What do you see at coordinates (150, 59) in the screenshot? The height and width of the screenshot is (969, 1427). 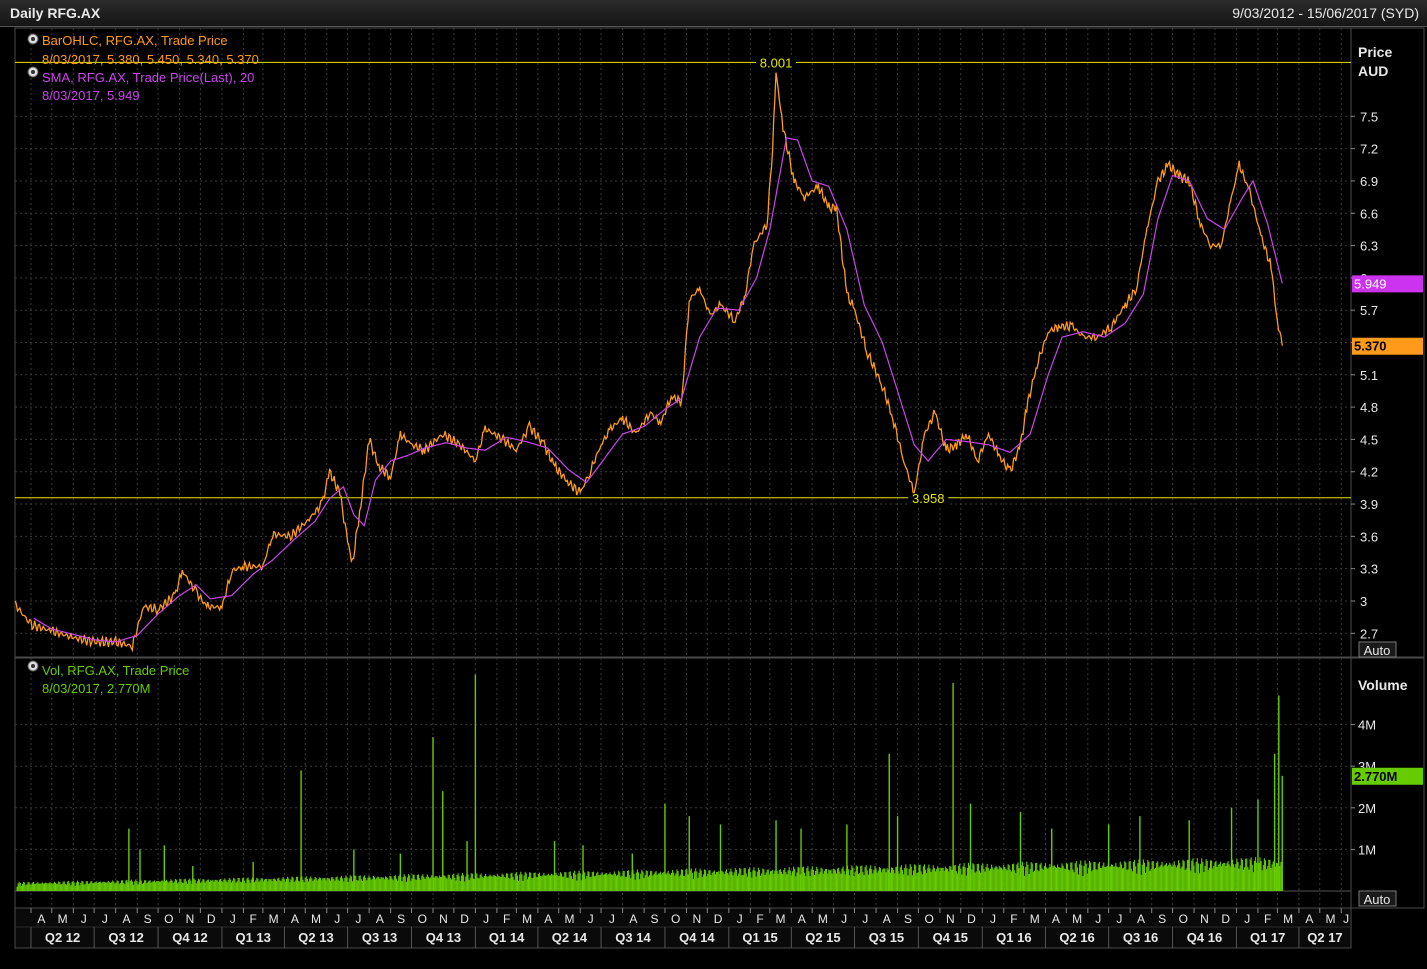 I see `legend-ohlc-values: 8/03/2017, 5.380, 5.450, 5.340, 5.370` at bounding box center [150, 59].